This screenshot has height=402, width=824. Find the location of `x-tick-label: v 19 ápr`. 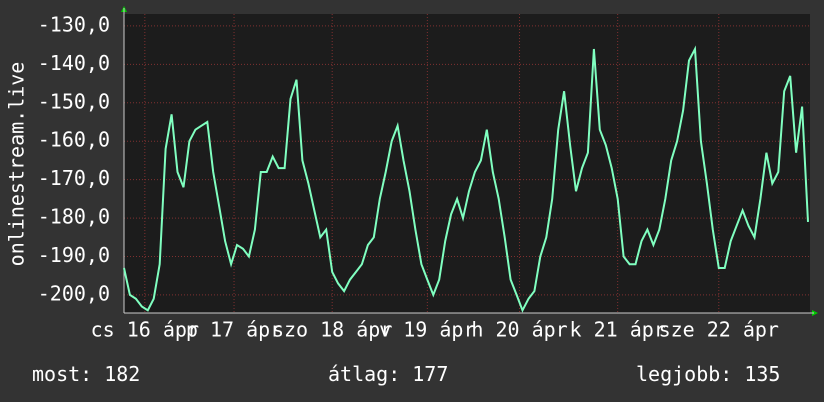

x-tick-label: v 19 ápr is located at coordinates (427, 330).